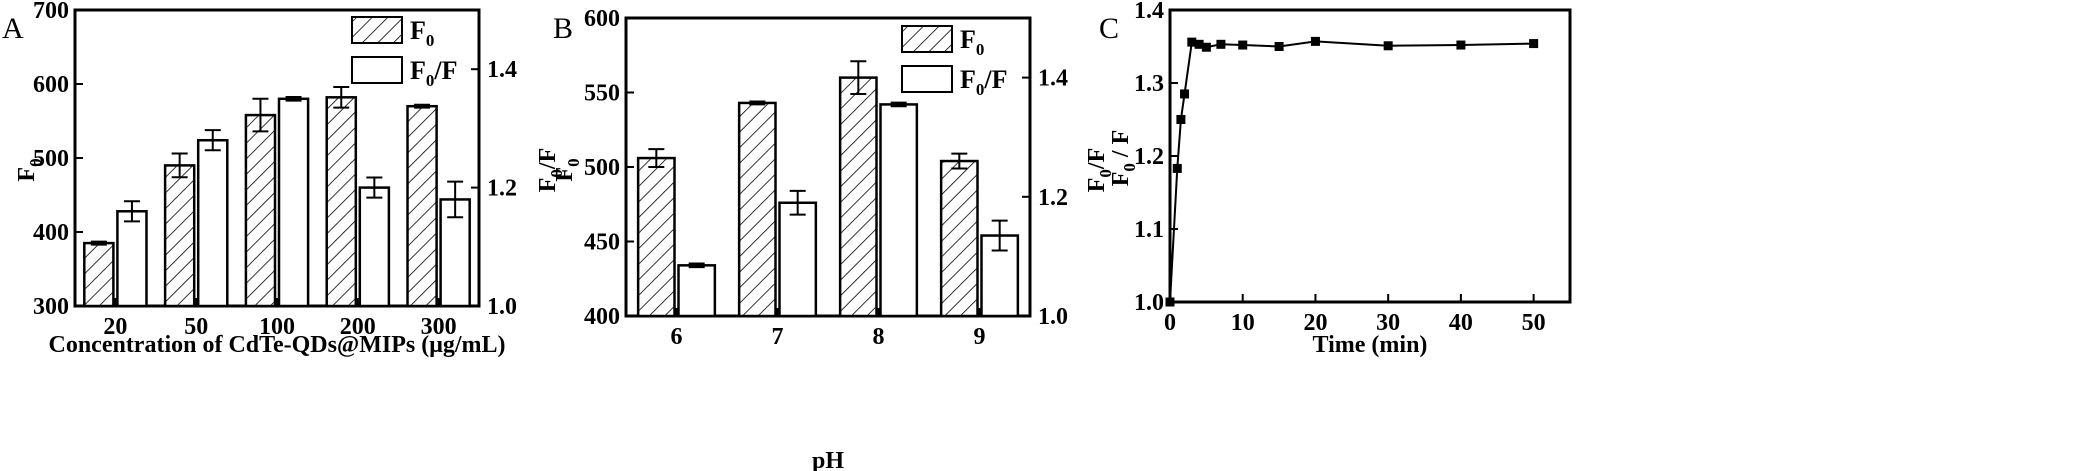  What do you see at coordinates (276, 345) in the screenshot?
I see `x-axis-title: Concentration of CdTe-QDs@MIPs (μg/mL)` at bounding box center [276, 345].